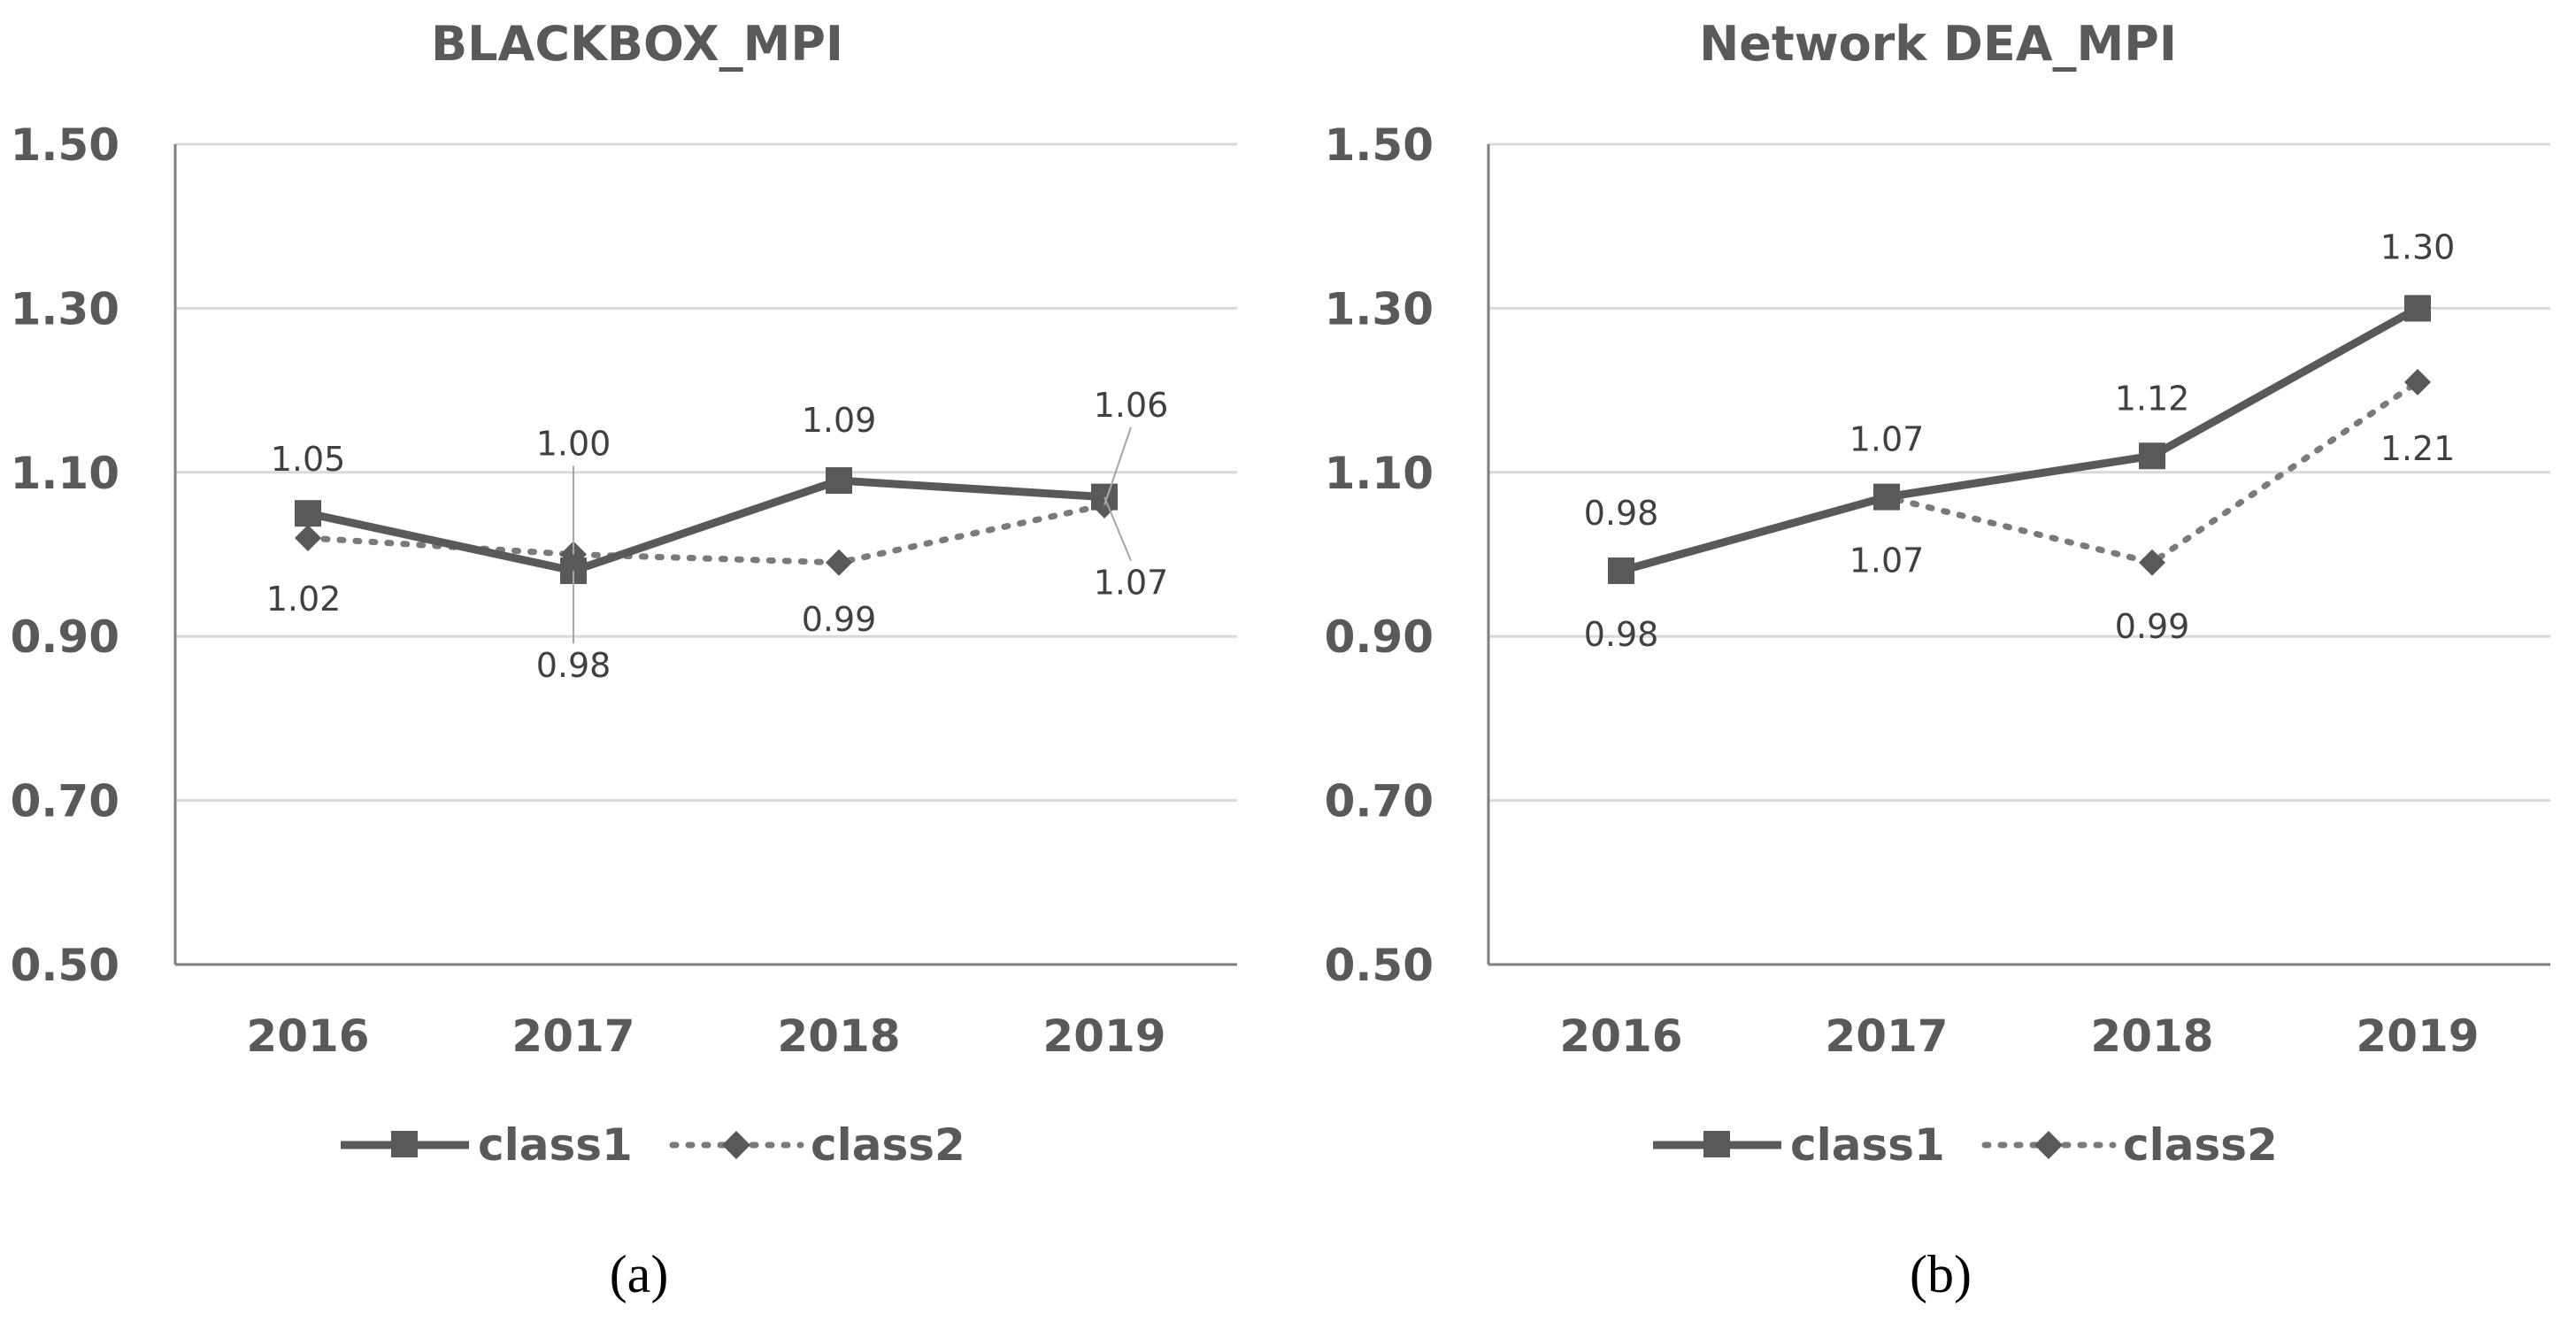 The image size is (2576, 1322). What do you see at coordinates (1621, 634) in the screenshot?
I see `data-label-class2: 0.98` at bounding box center [1621, 634].